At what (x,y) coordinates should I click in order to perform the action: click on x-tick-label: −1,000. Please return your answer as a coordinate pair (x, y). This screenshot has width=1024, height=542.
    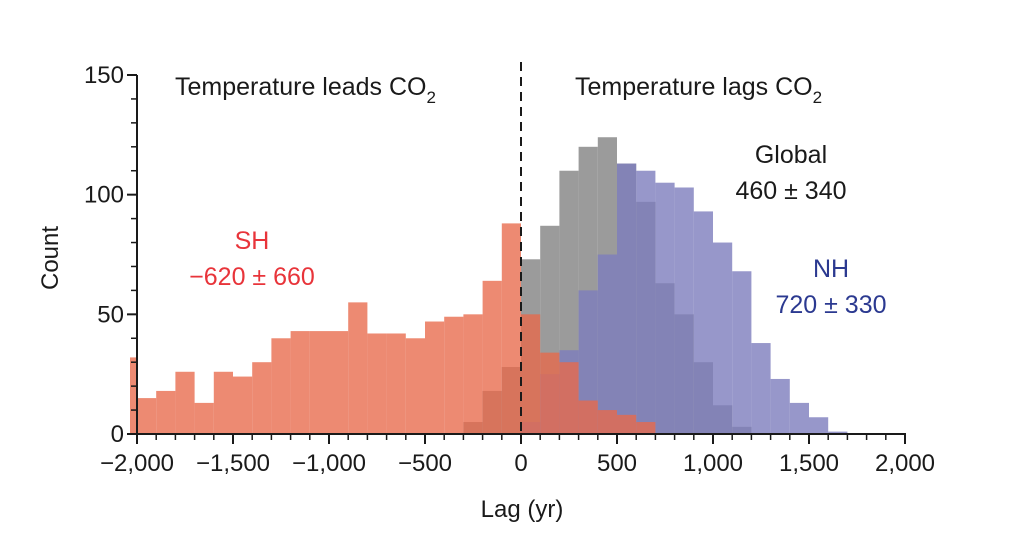
    Looking at the image, I should click on (329, 463).